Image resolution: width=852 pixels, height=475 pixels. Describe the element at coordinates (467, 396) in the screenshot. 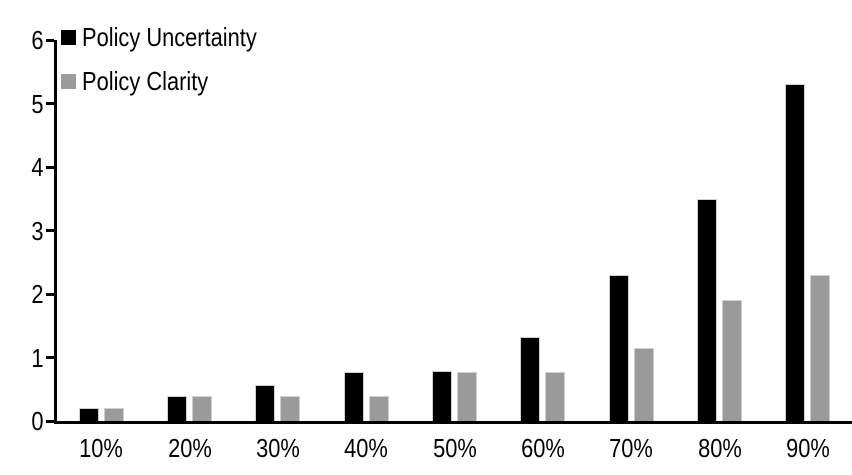

I see `bar-policy-clarity-50%` at that location.